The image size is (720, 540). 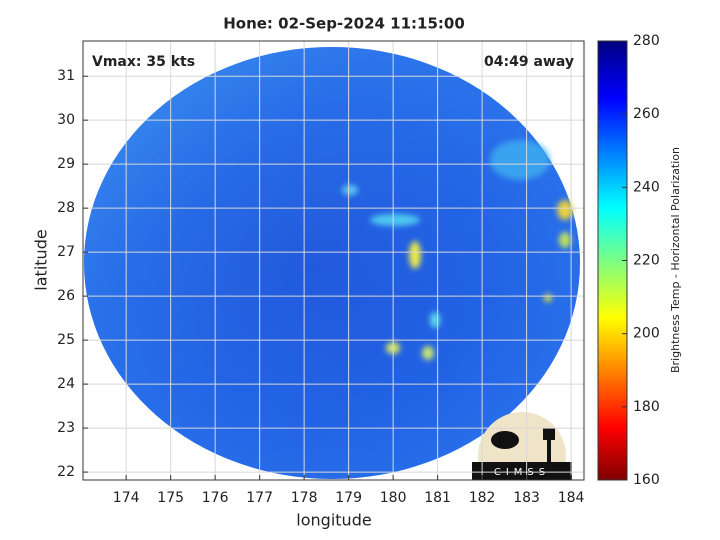 I want to click on y-tick-label: 23, so click(x=66, y=428).